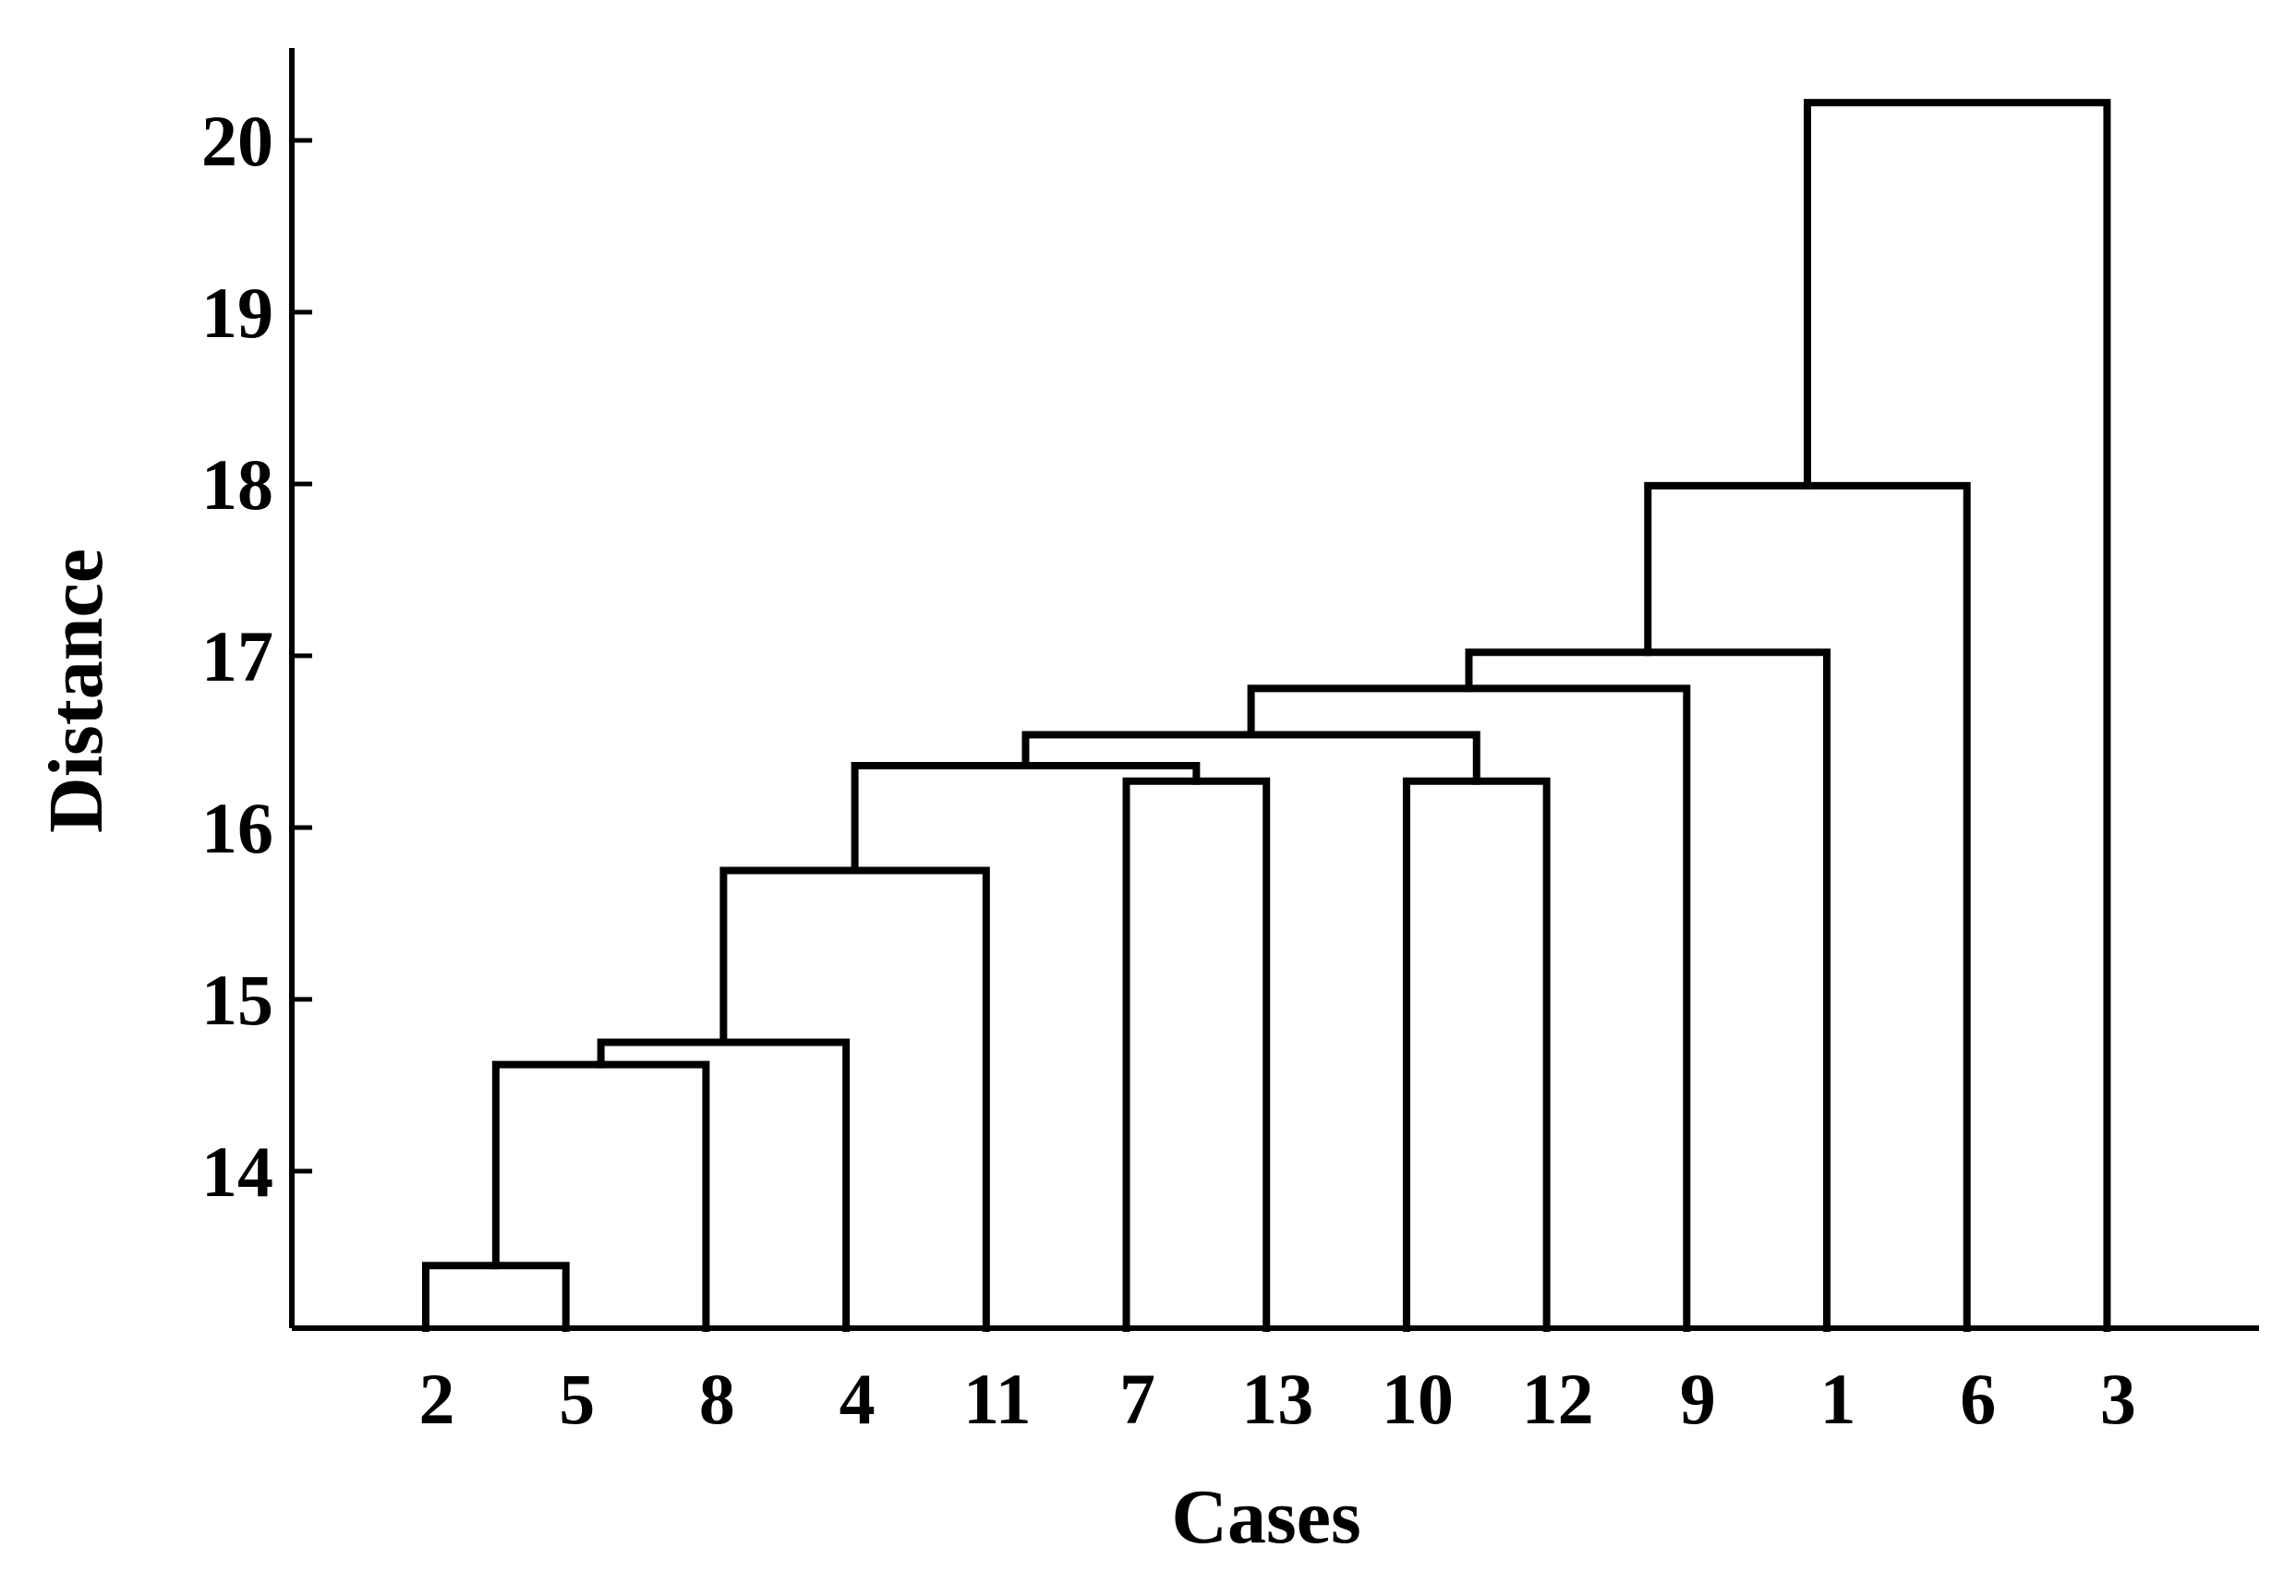  Describe the element at coordinates (1558, 1399) in the screenshot. I see `leaf-label-12: 12` at that location.